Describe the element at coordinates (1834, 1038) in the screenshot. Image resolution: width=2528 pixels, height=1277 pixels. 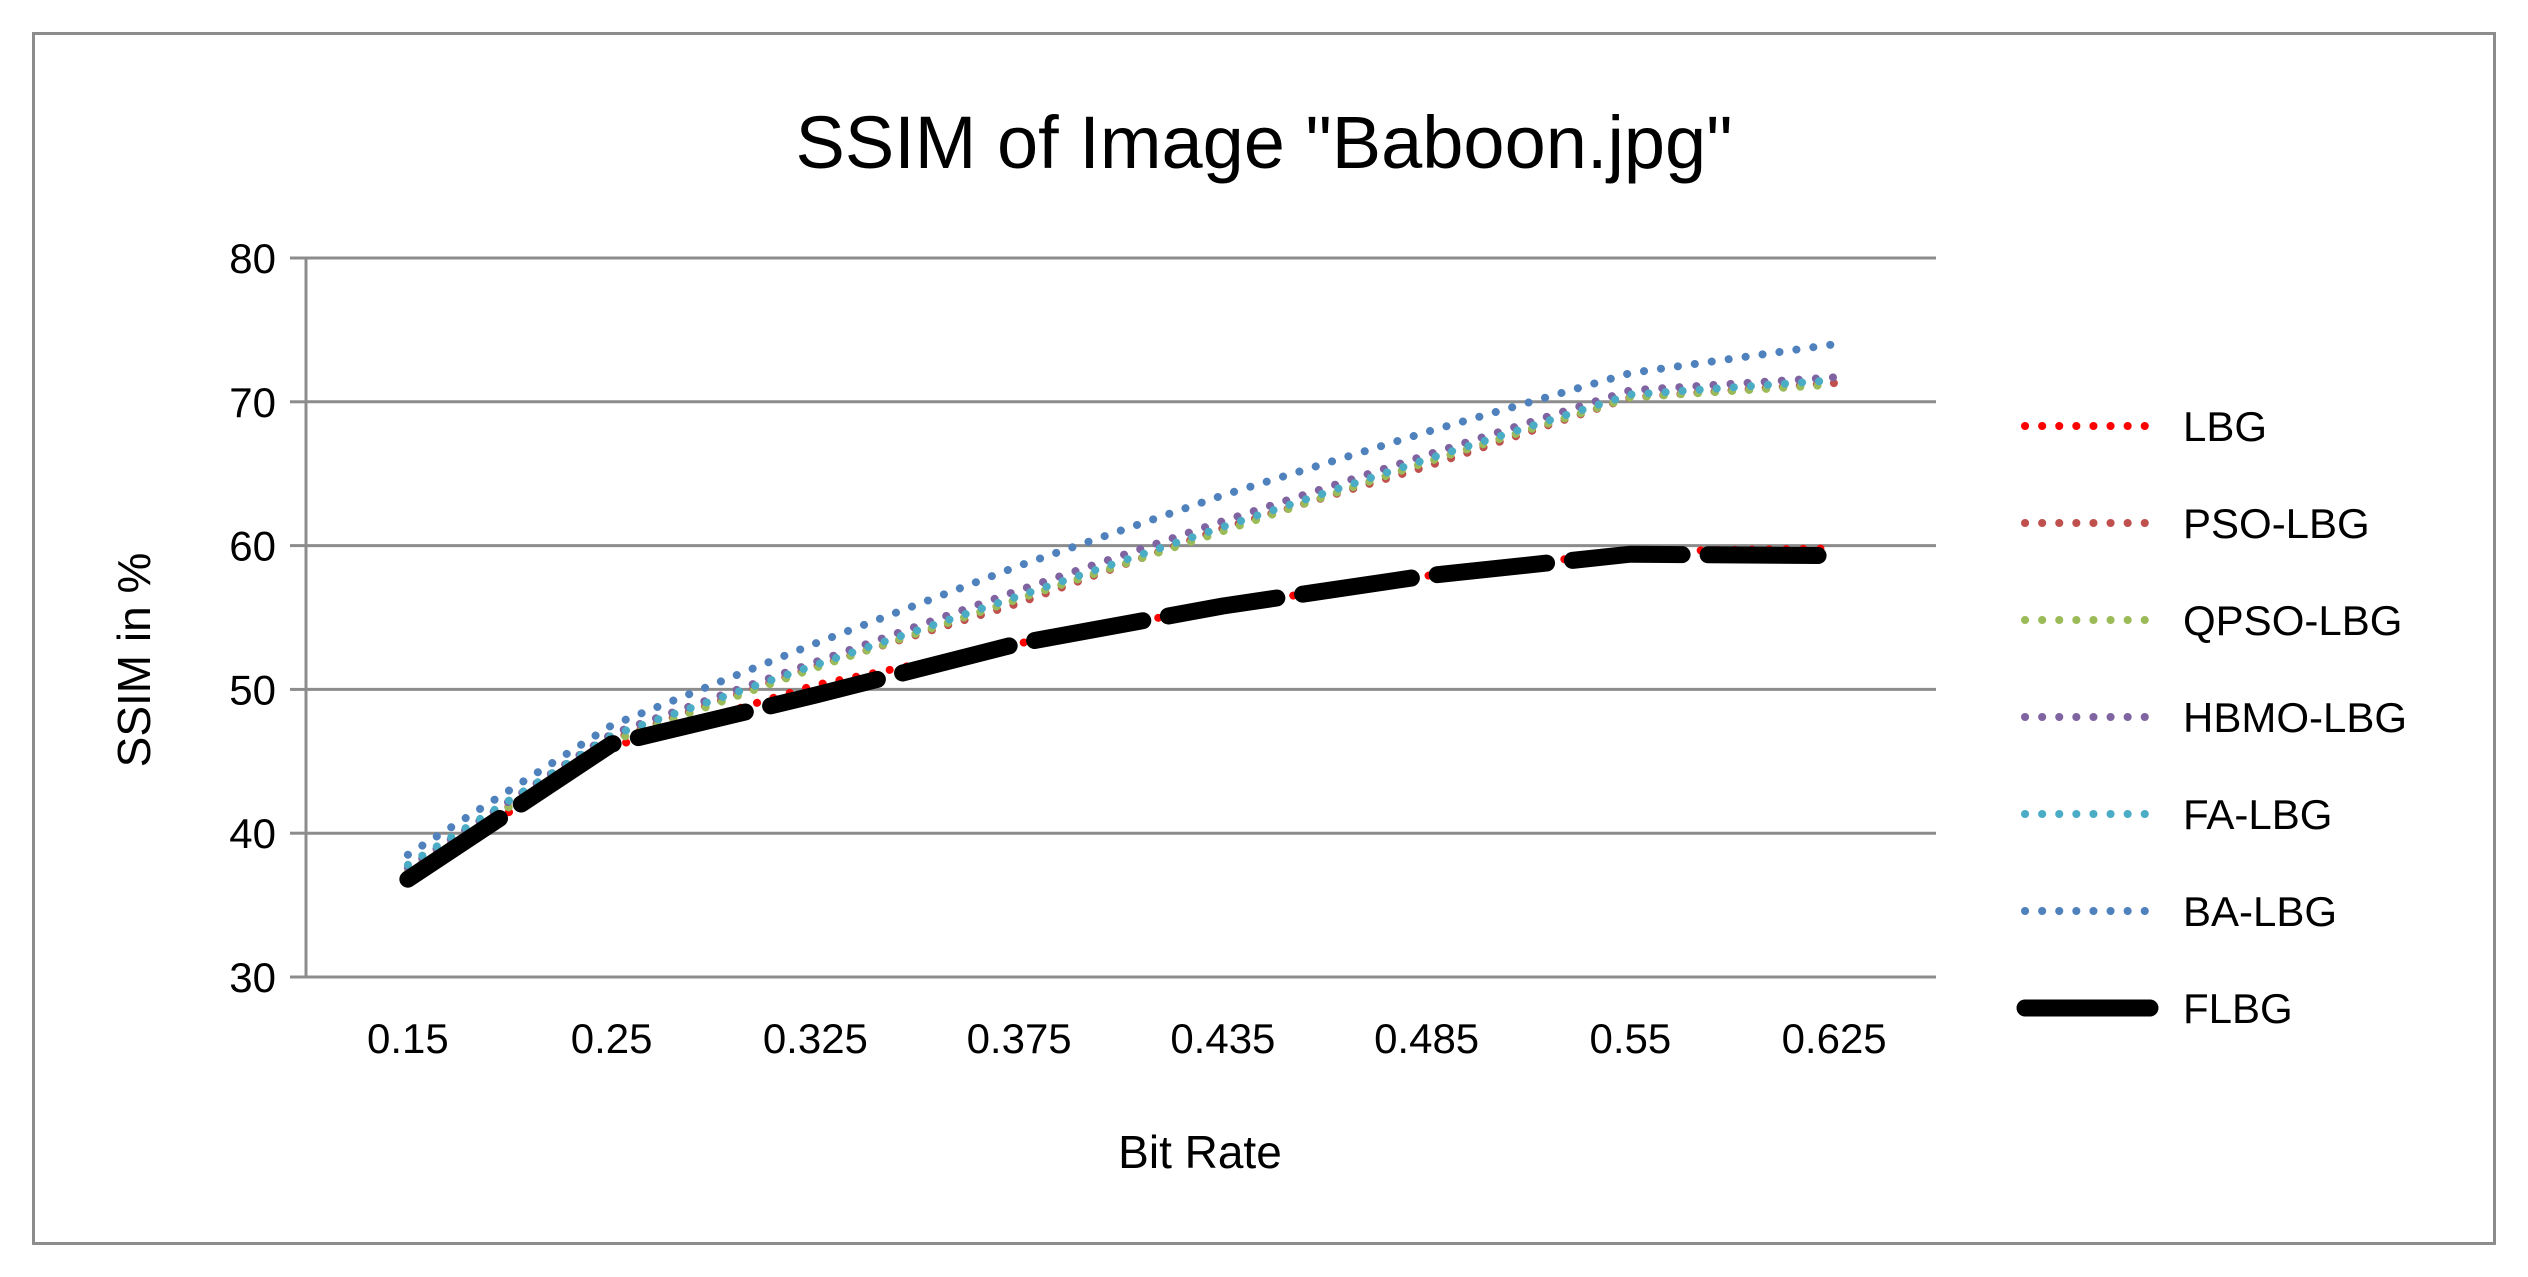
I see `x-tick-label: 0.625` at that location.